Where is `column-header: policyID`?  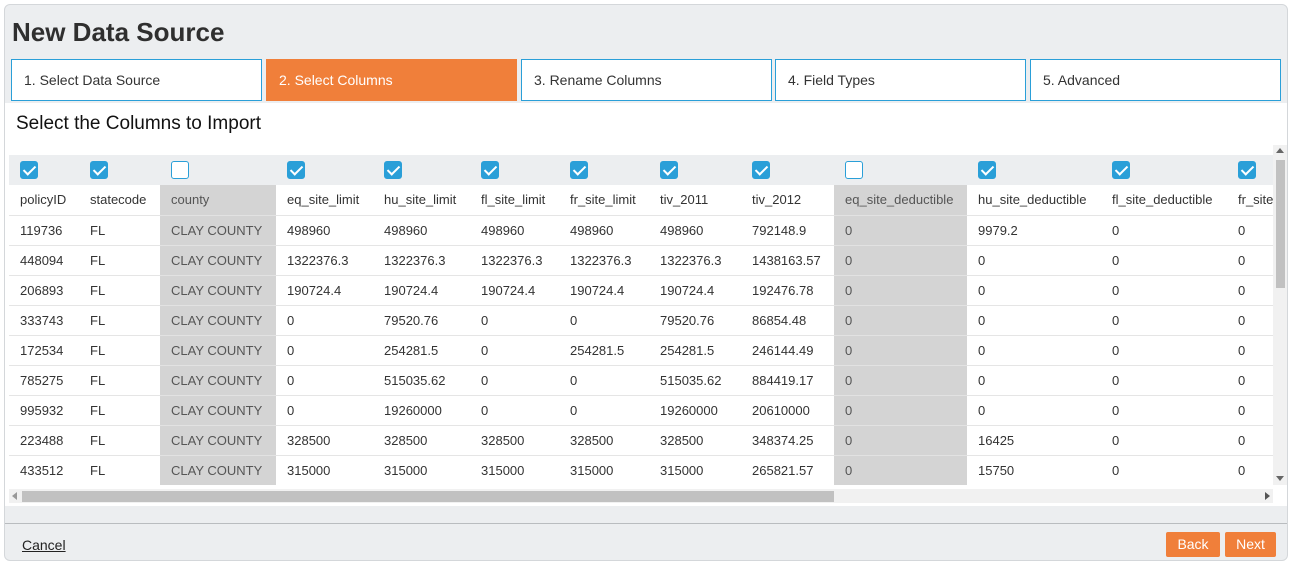 column-header: policyID is located at coordinates (44, 200).